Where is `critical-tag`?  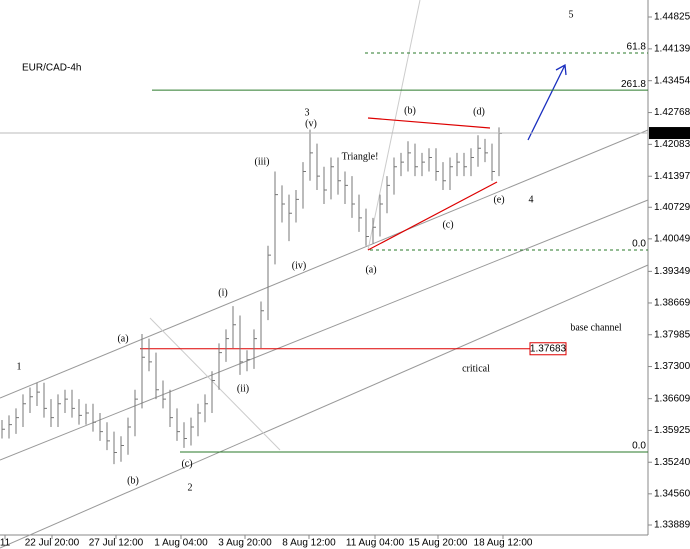
critical-tag is located at coordinates (548, 349).